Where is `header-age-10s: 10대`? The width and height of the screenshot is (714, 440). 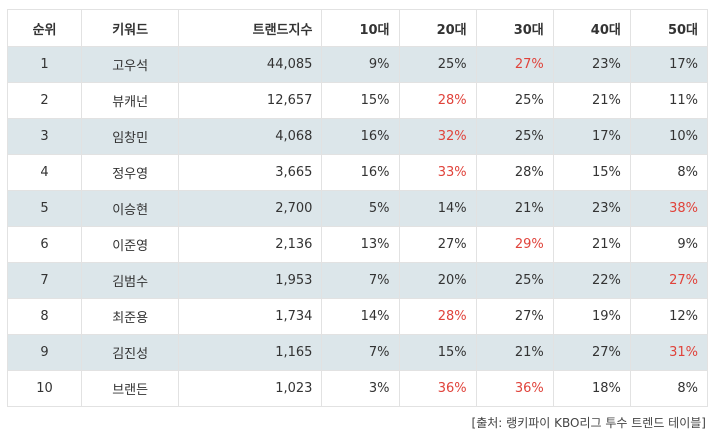 header-age-10s: 10대 is located at coordinates (360, 28).